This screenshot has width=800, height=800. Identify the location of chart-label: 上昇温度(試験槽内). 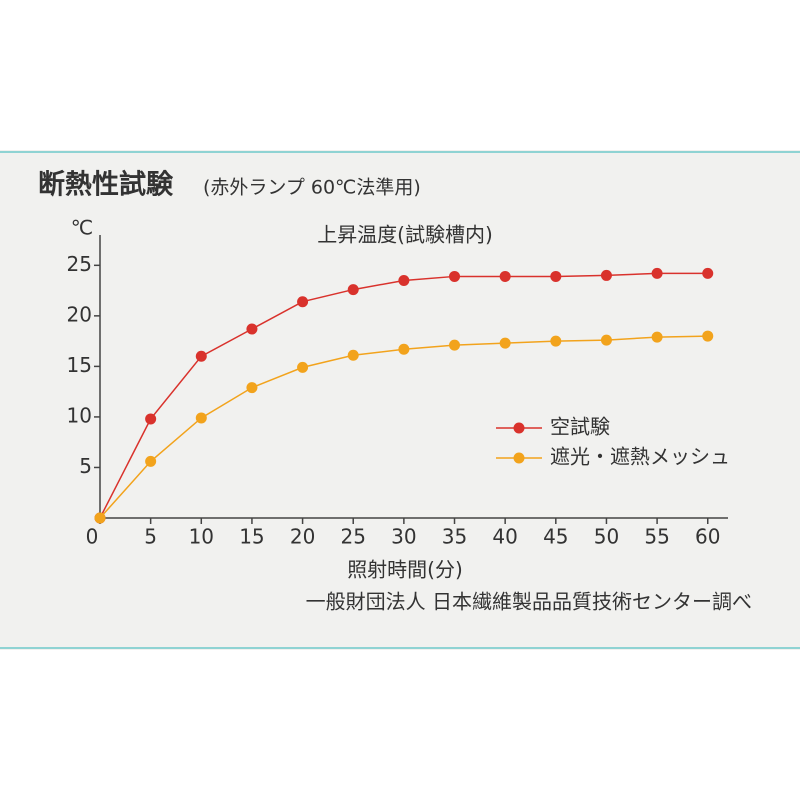
(405, 235).